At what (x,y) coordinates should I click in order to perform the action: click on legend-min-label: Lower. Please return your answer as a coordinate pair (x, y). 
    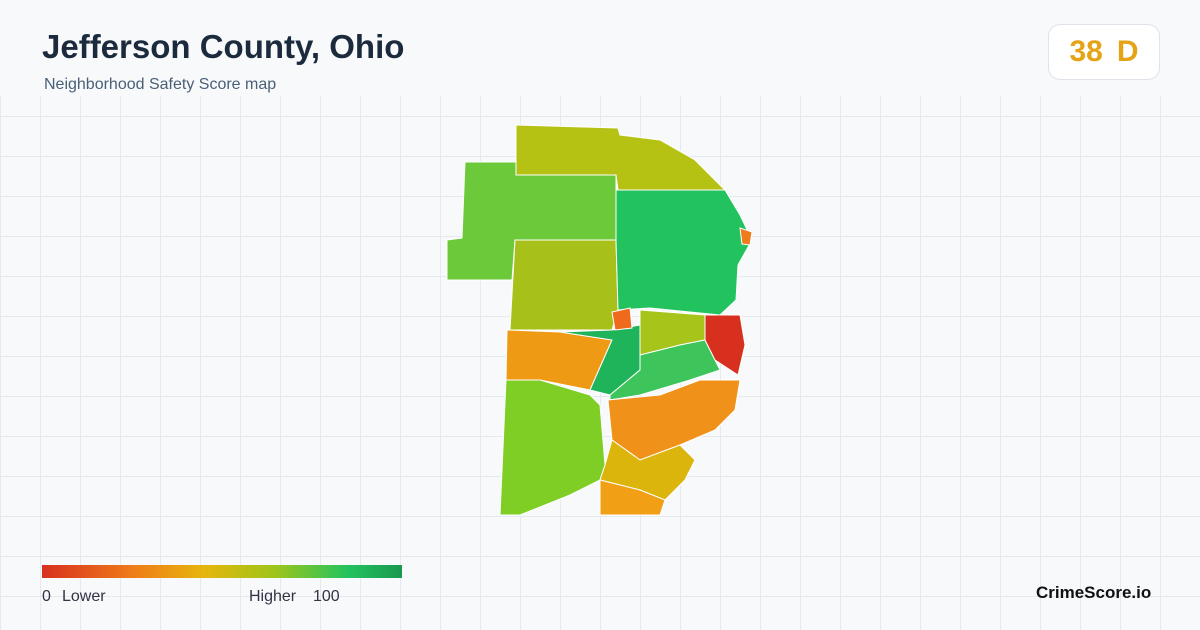
    Looking at the image, I should click on (84, 596).